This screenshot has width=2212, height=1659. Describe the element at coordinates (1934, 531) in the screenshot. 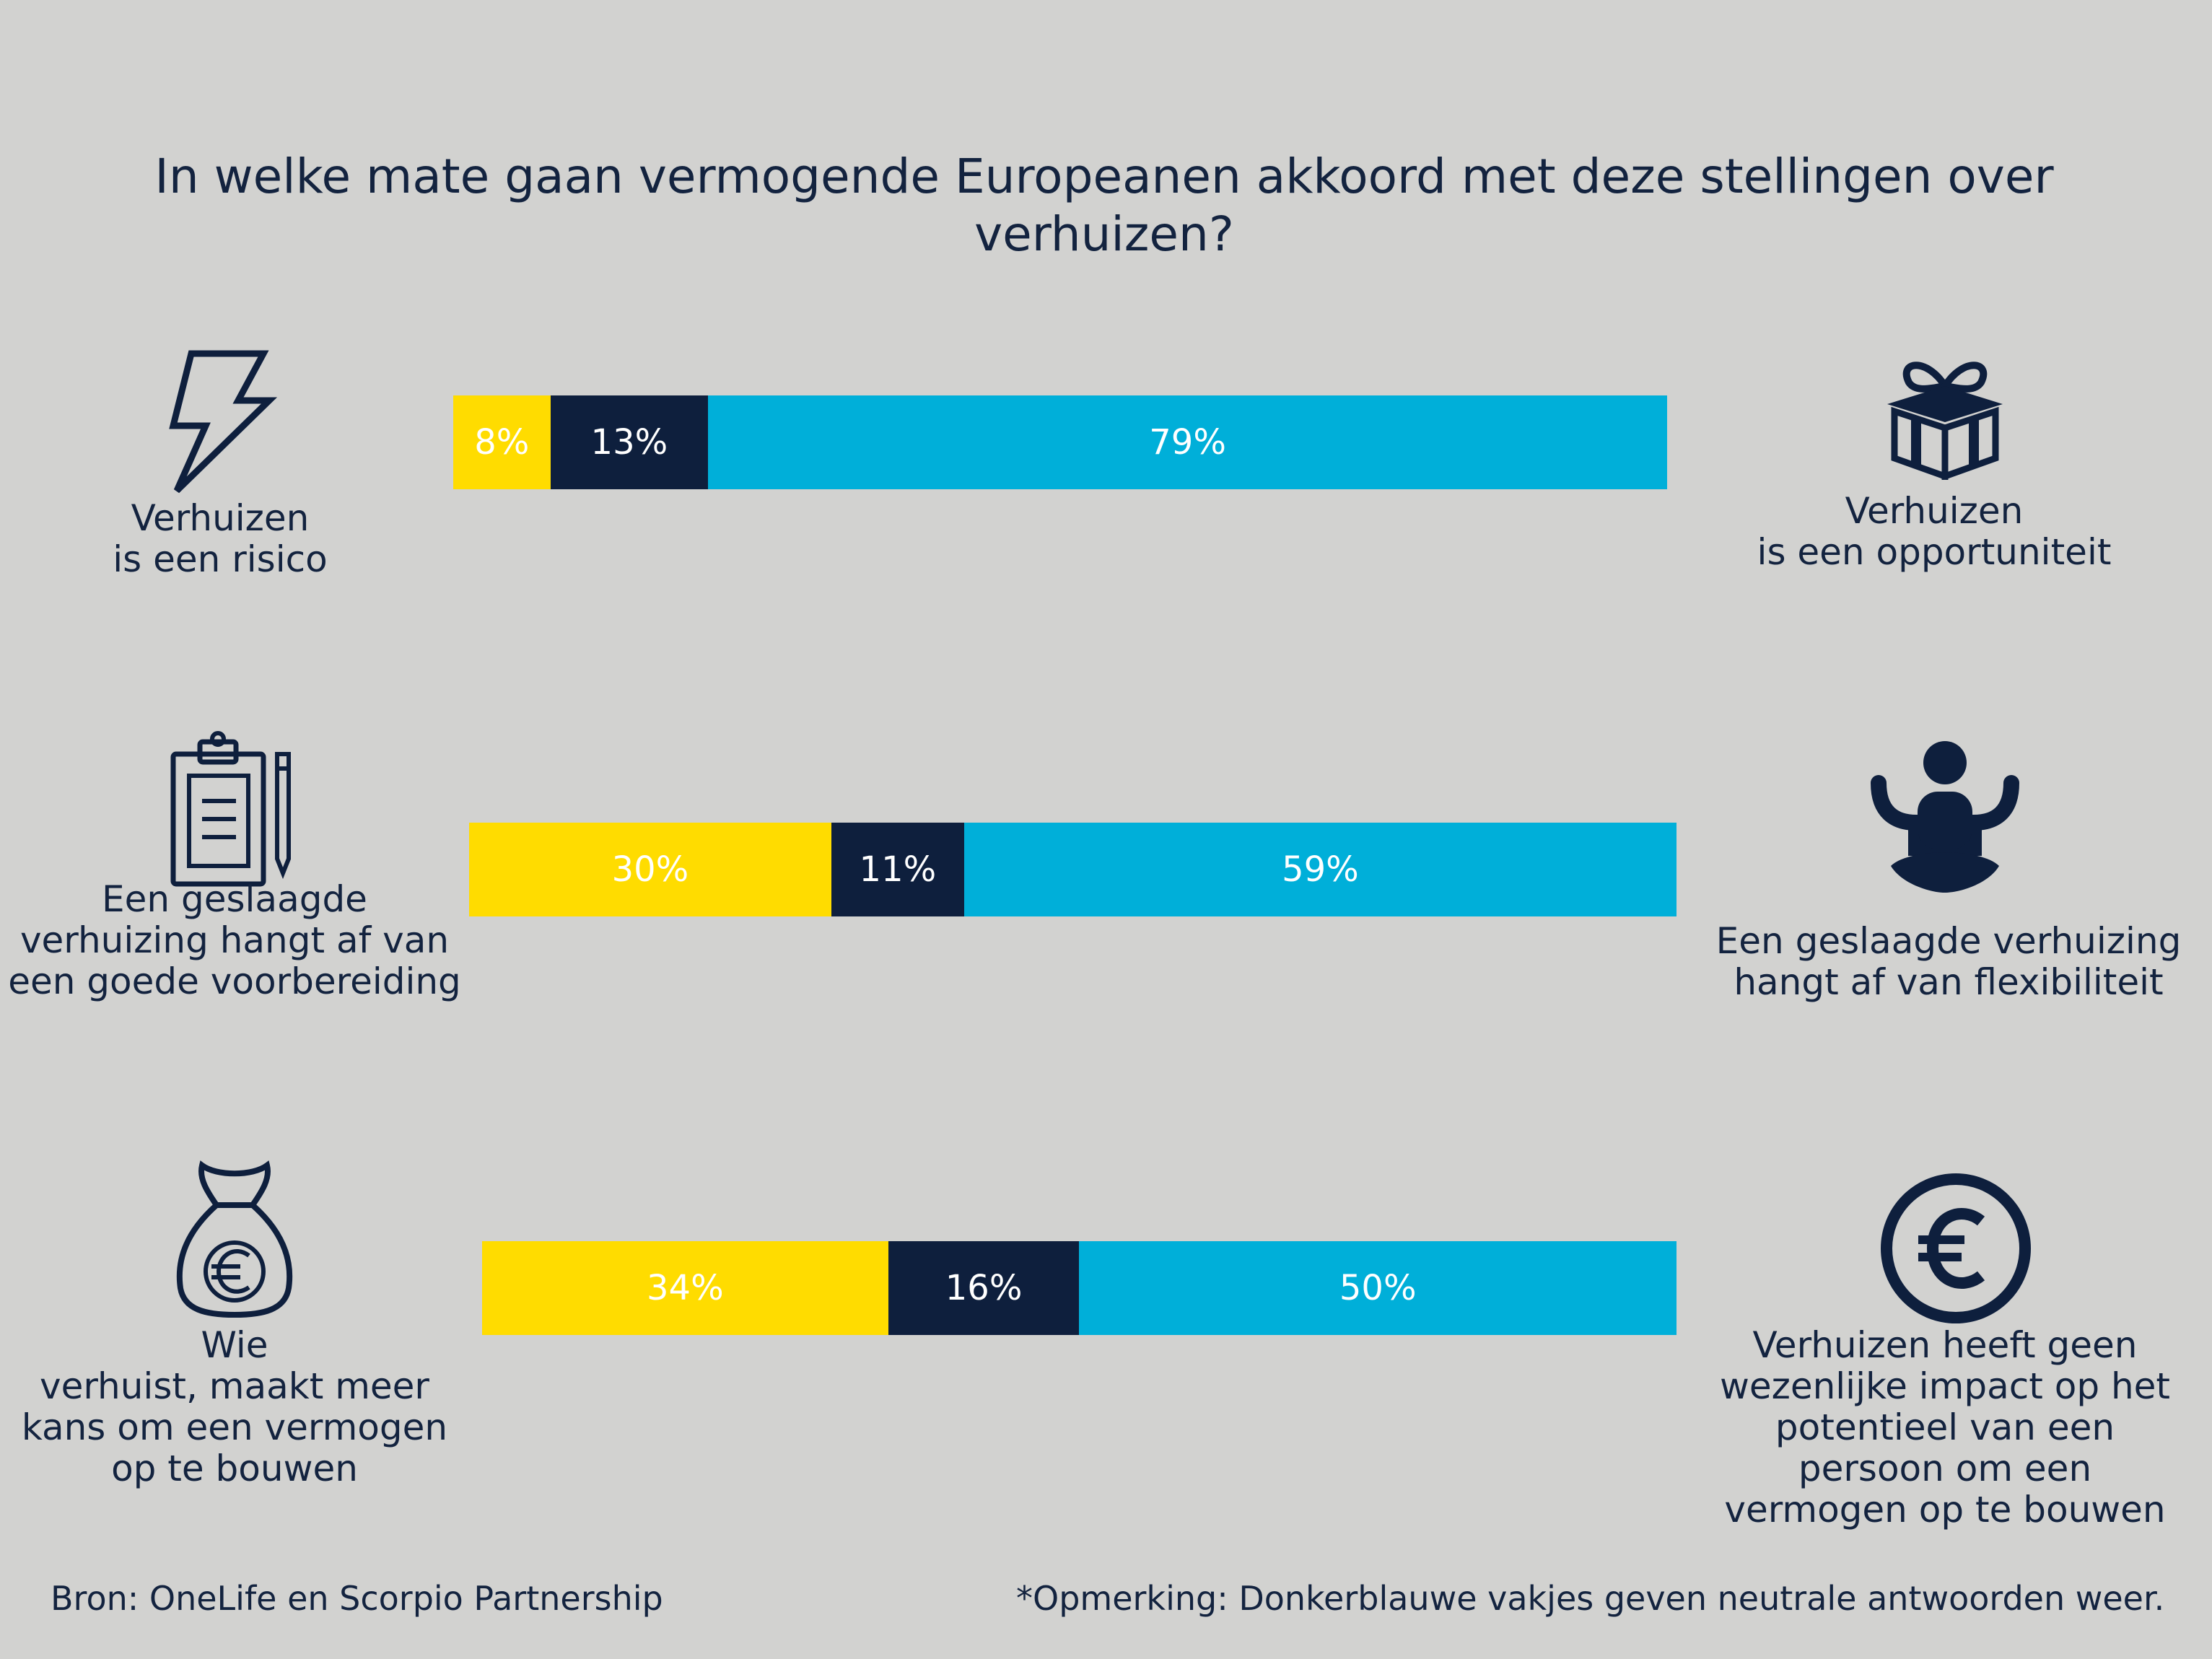

I see `row-1-right-label: Verhuizen is een opportuniteit` at that location.